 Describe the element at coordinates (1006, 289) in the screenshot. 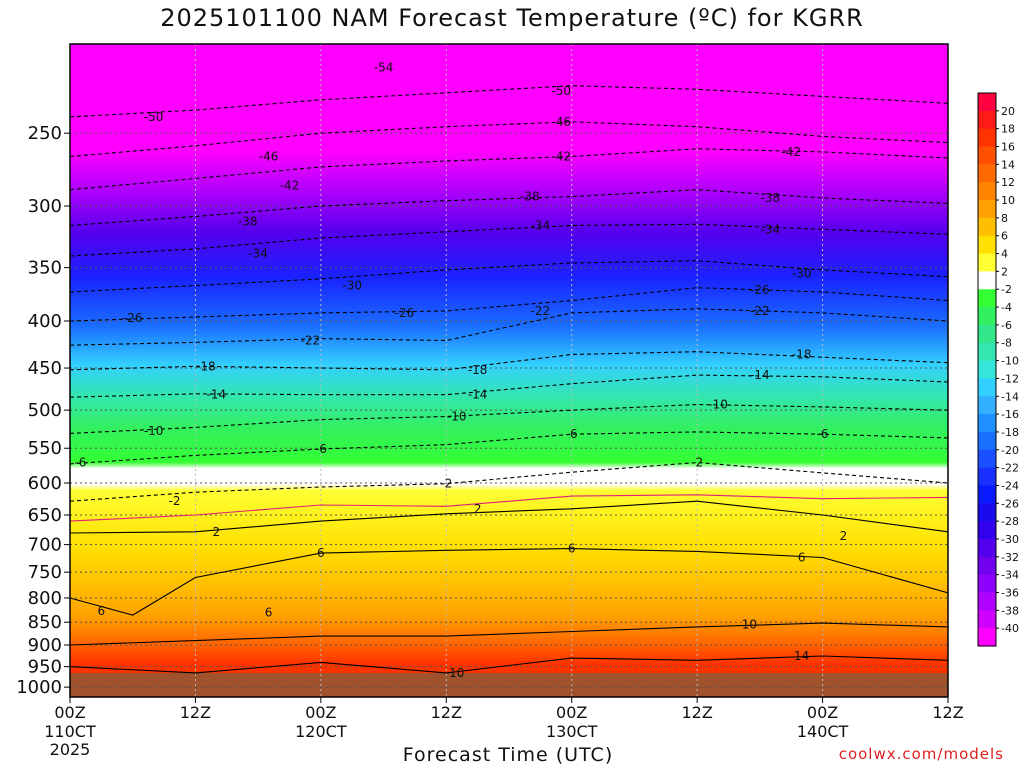

I see `colorbar-label: -2` at that location.